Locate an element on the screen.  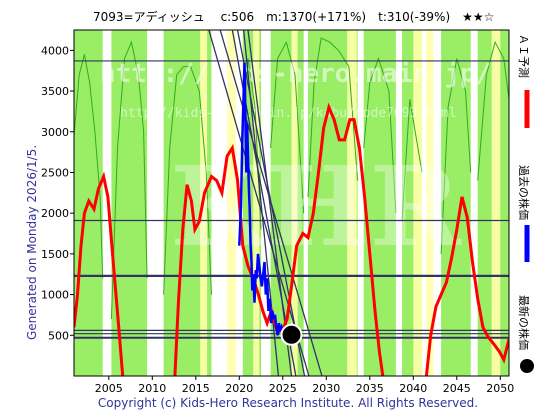
generated-label: Generated on Monday 2026/1/5. is located at coordinates (32, 242).